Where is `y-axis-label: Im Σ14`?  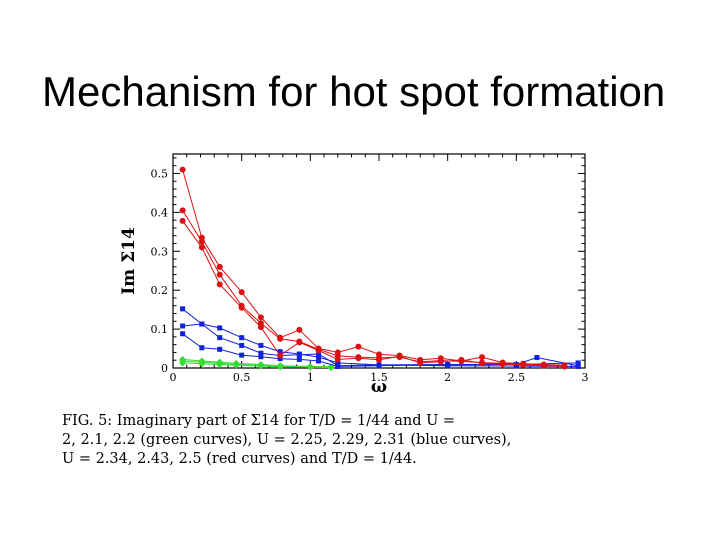
y-axis-label: Im Σ14 is located at coordinates (129, 261).